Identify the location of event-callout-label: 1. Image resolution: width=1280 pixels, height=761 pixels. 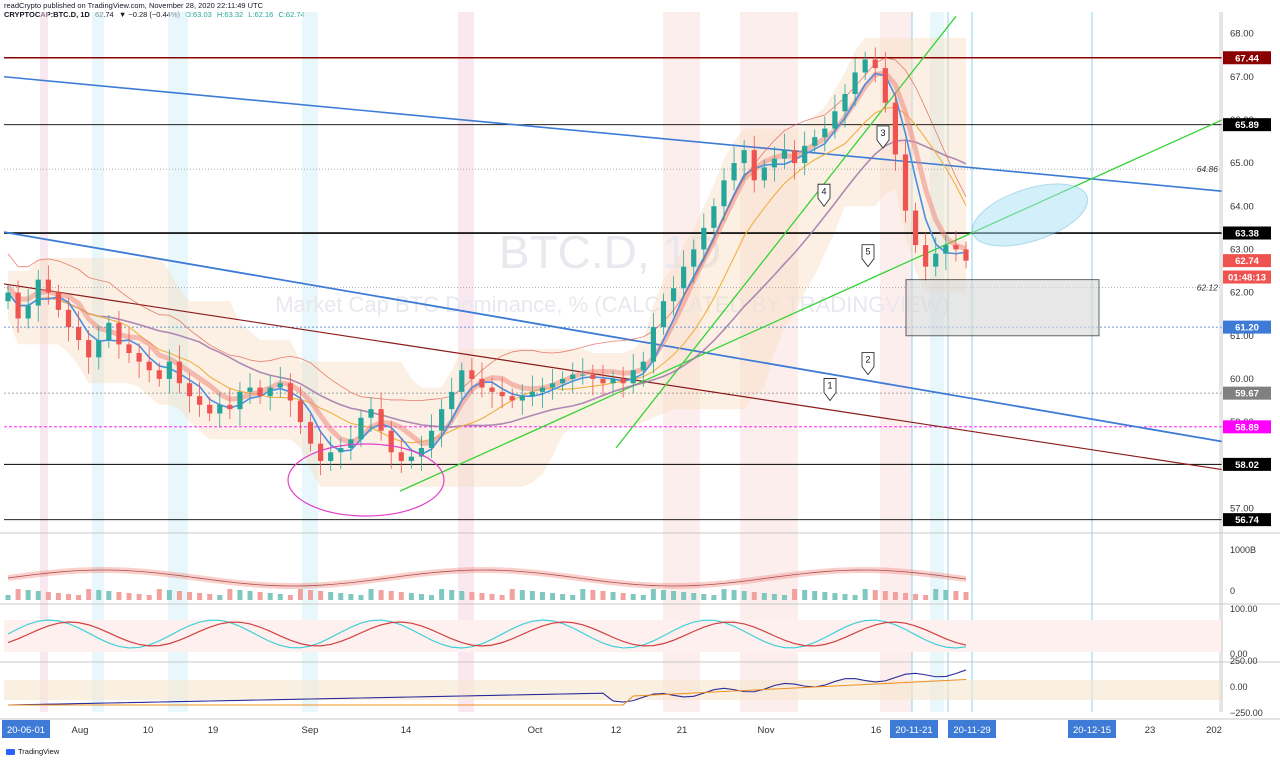
(829, 386).